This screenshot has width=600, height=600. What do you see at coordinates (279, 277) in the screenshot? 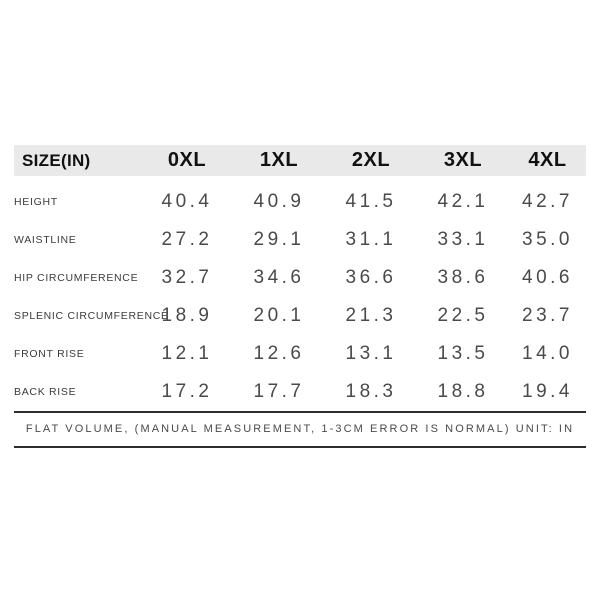
I see `size-value-cell: 34.6` at bounding box center [279, 277].